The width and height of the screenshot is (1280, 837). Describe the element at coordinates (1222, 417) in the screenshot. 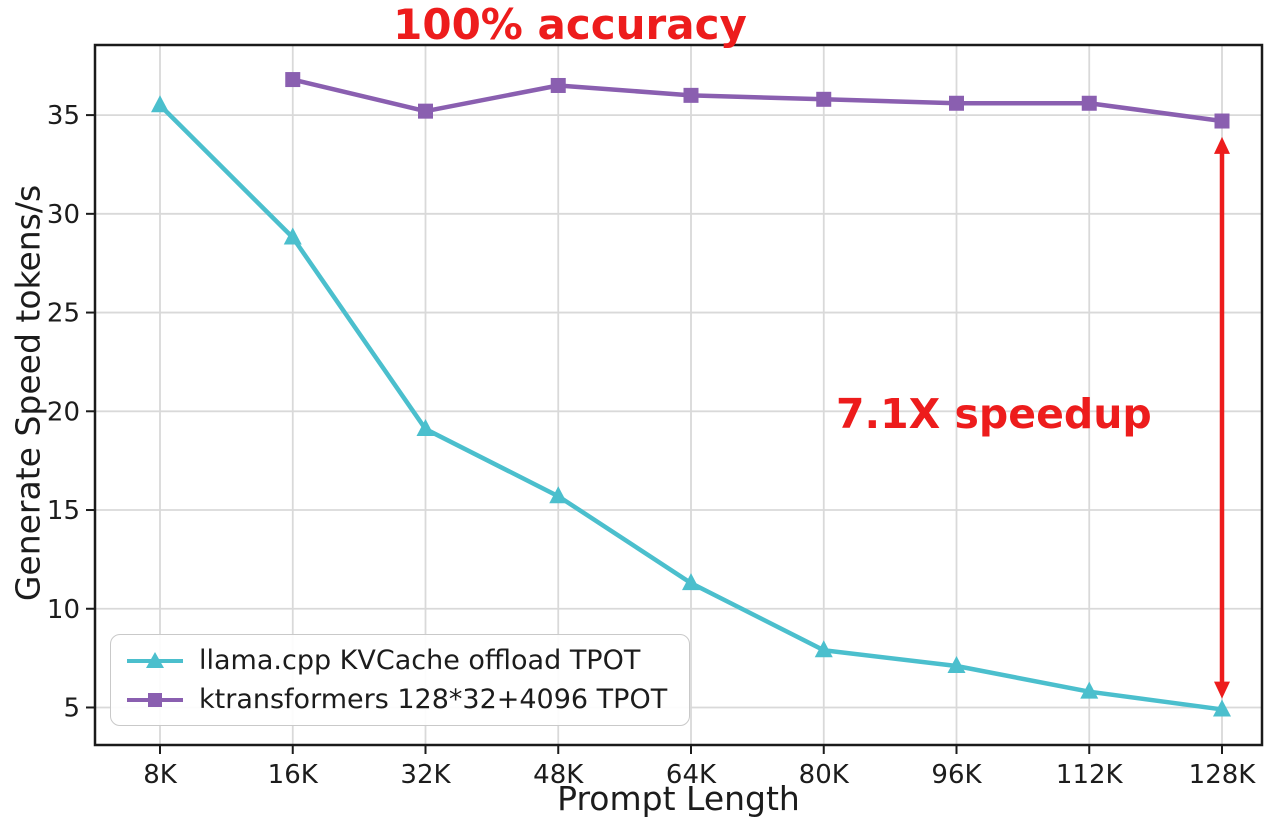

I see `speedup-arrow` at that location.